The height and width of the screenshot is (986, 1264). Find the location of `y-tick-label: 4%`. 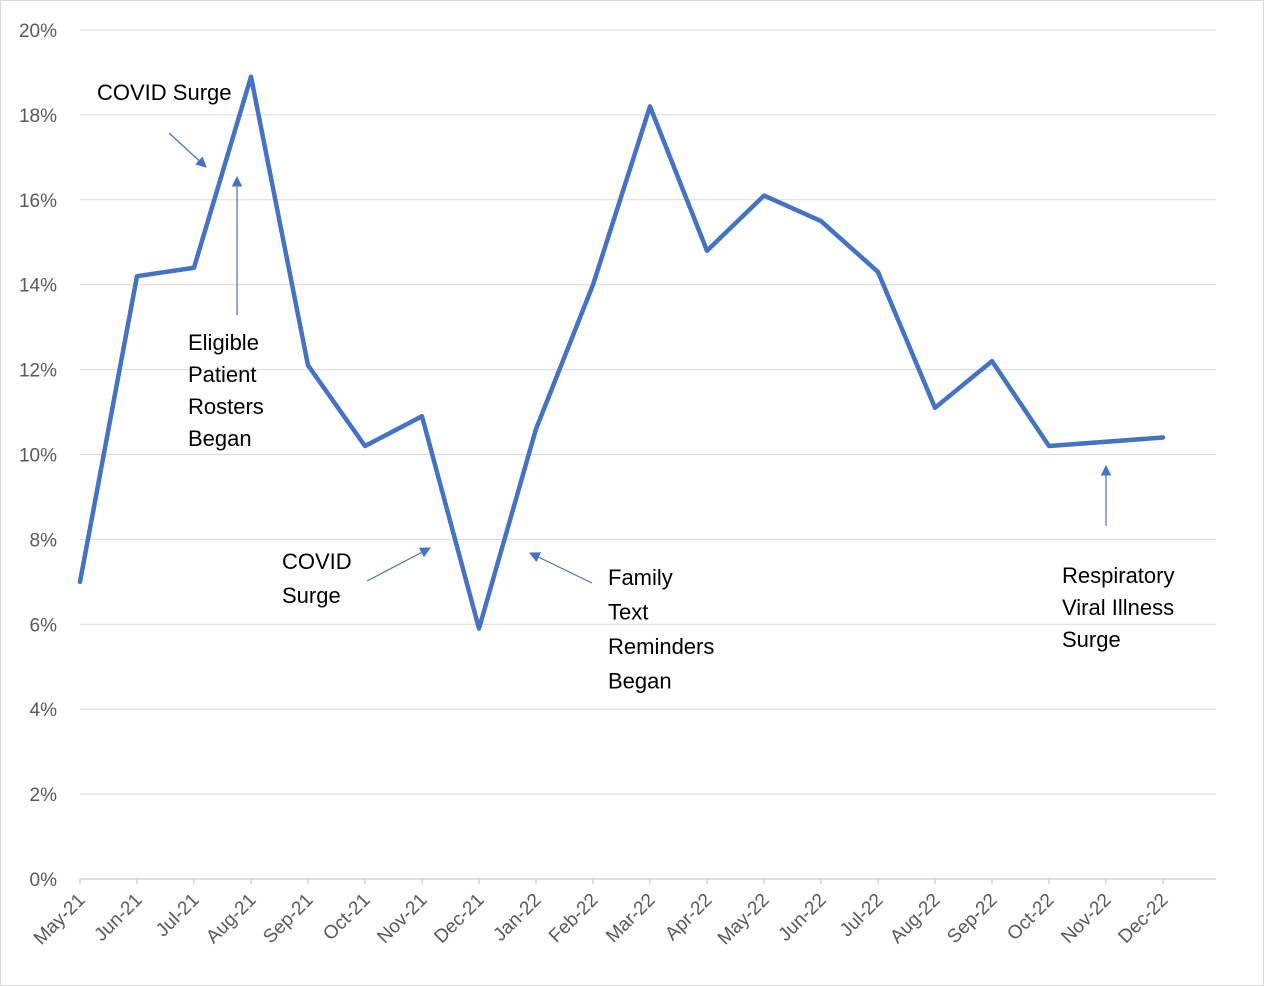

y-tick-label: 4% is located at coordinates (44, 710).